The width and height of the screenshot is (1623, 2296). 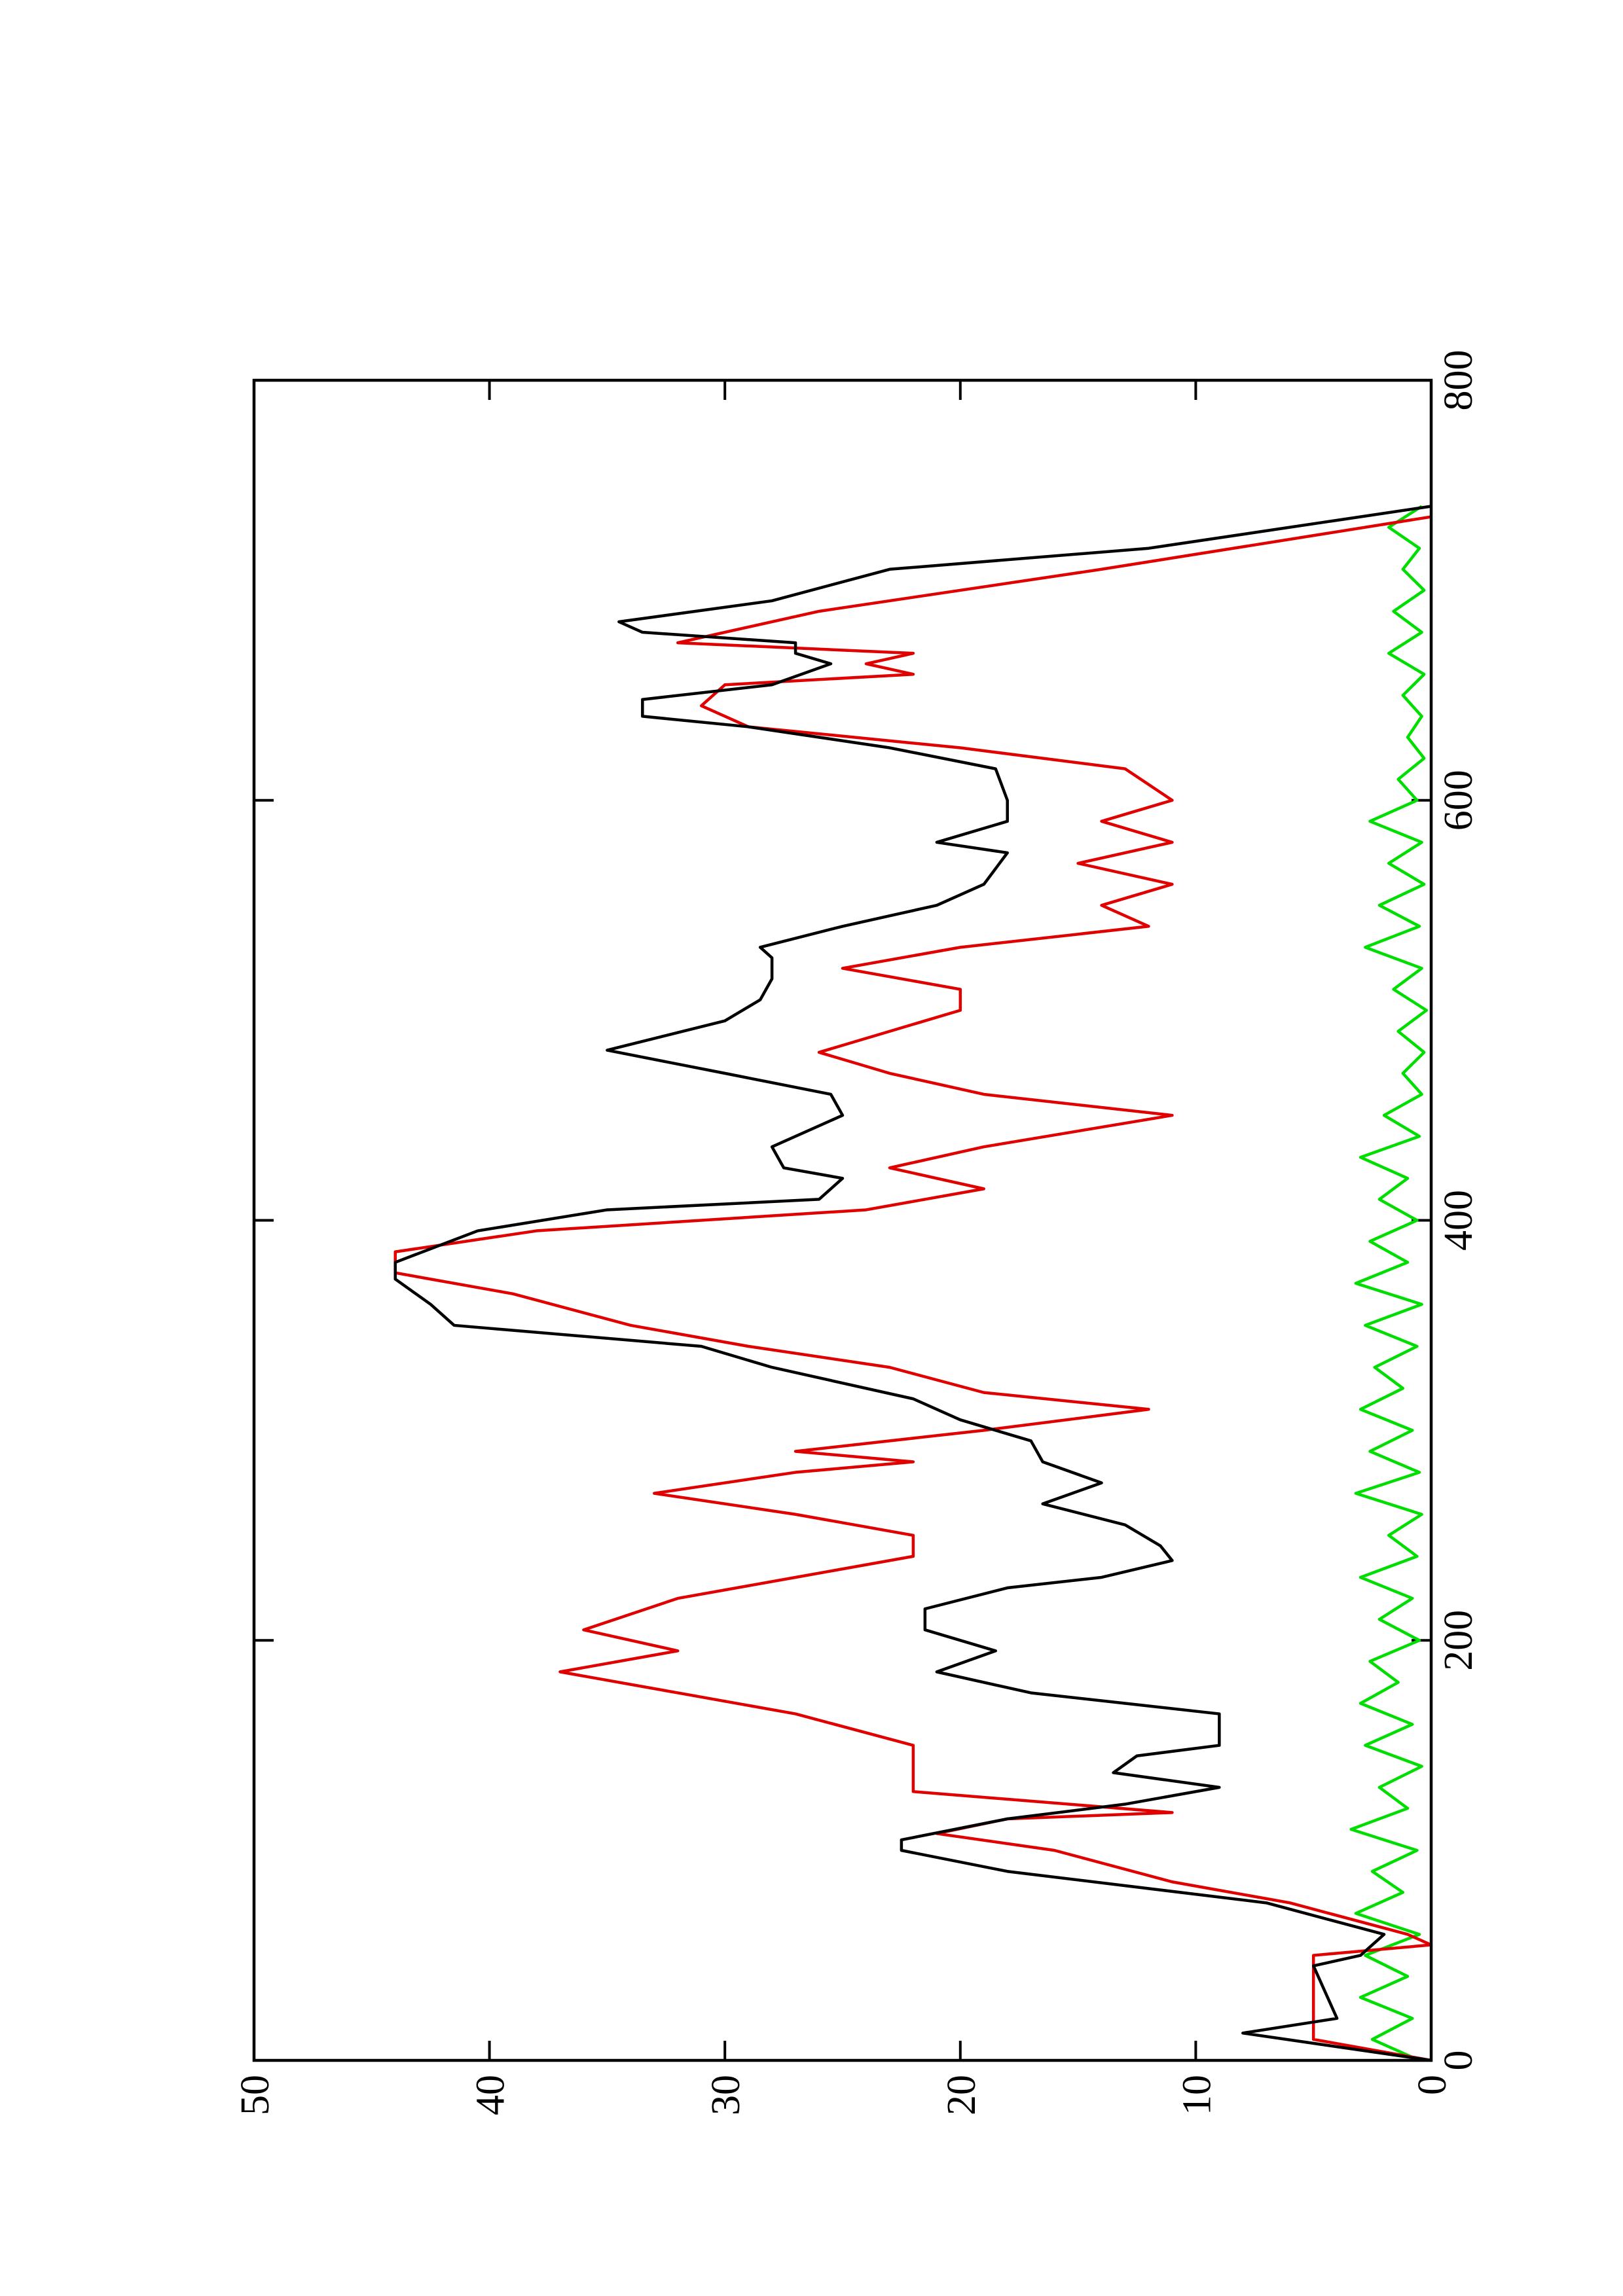 What do you see at coordinates (1197, 2095) in the screenshot?
I see `y-tick-label: 10` at bounding box center [1197, 2095].